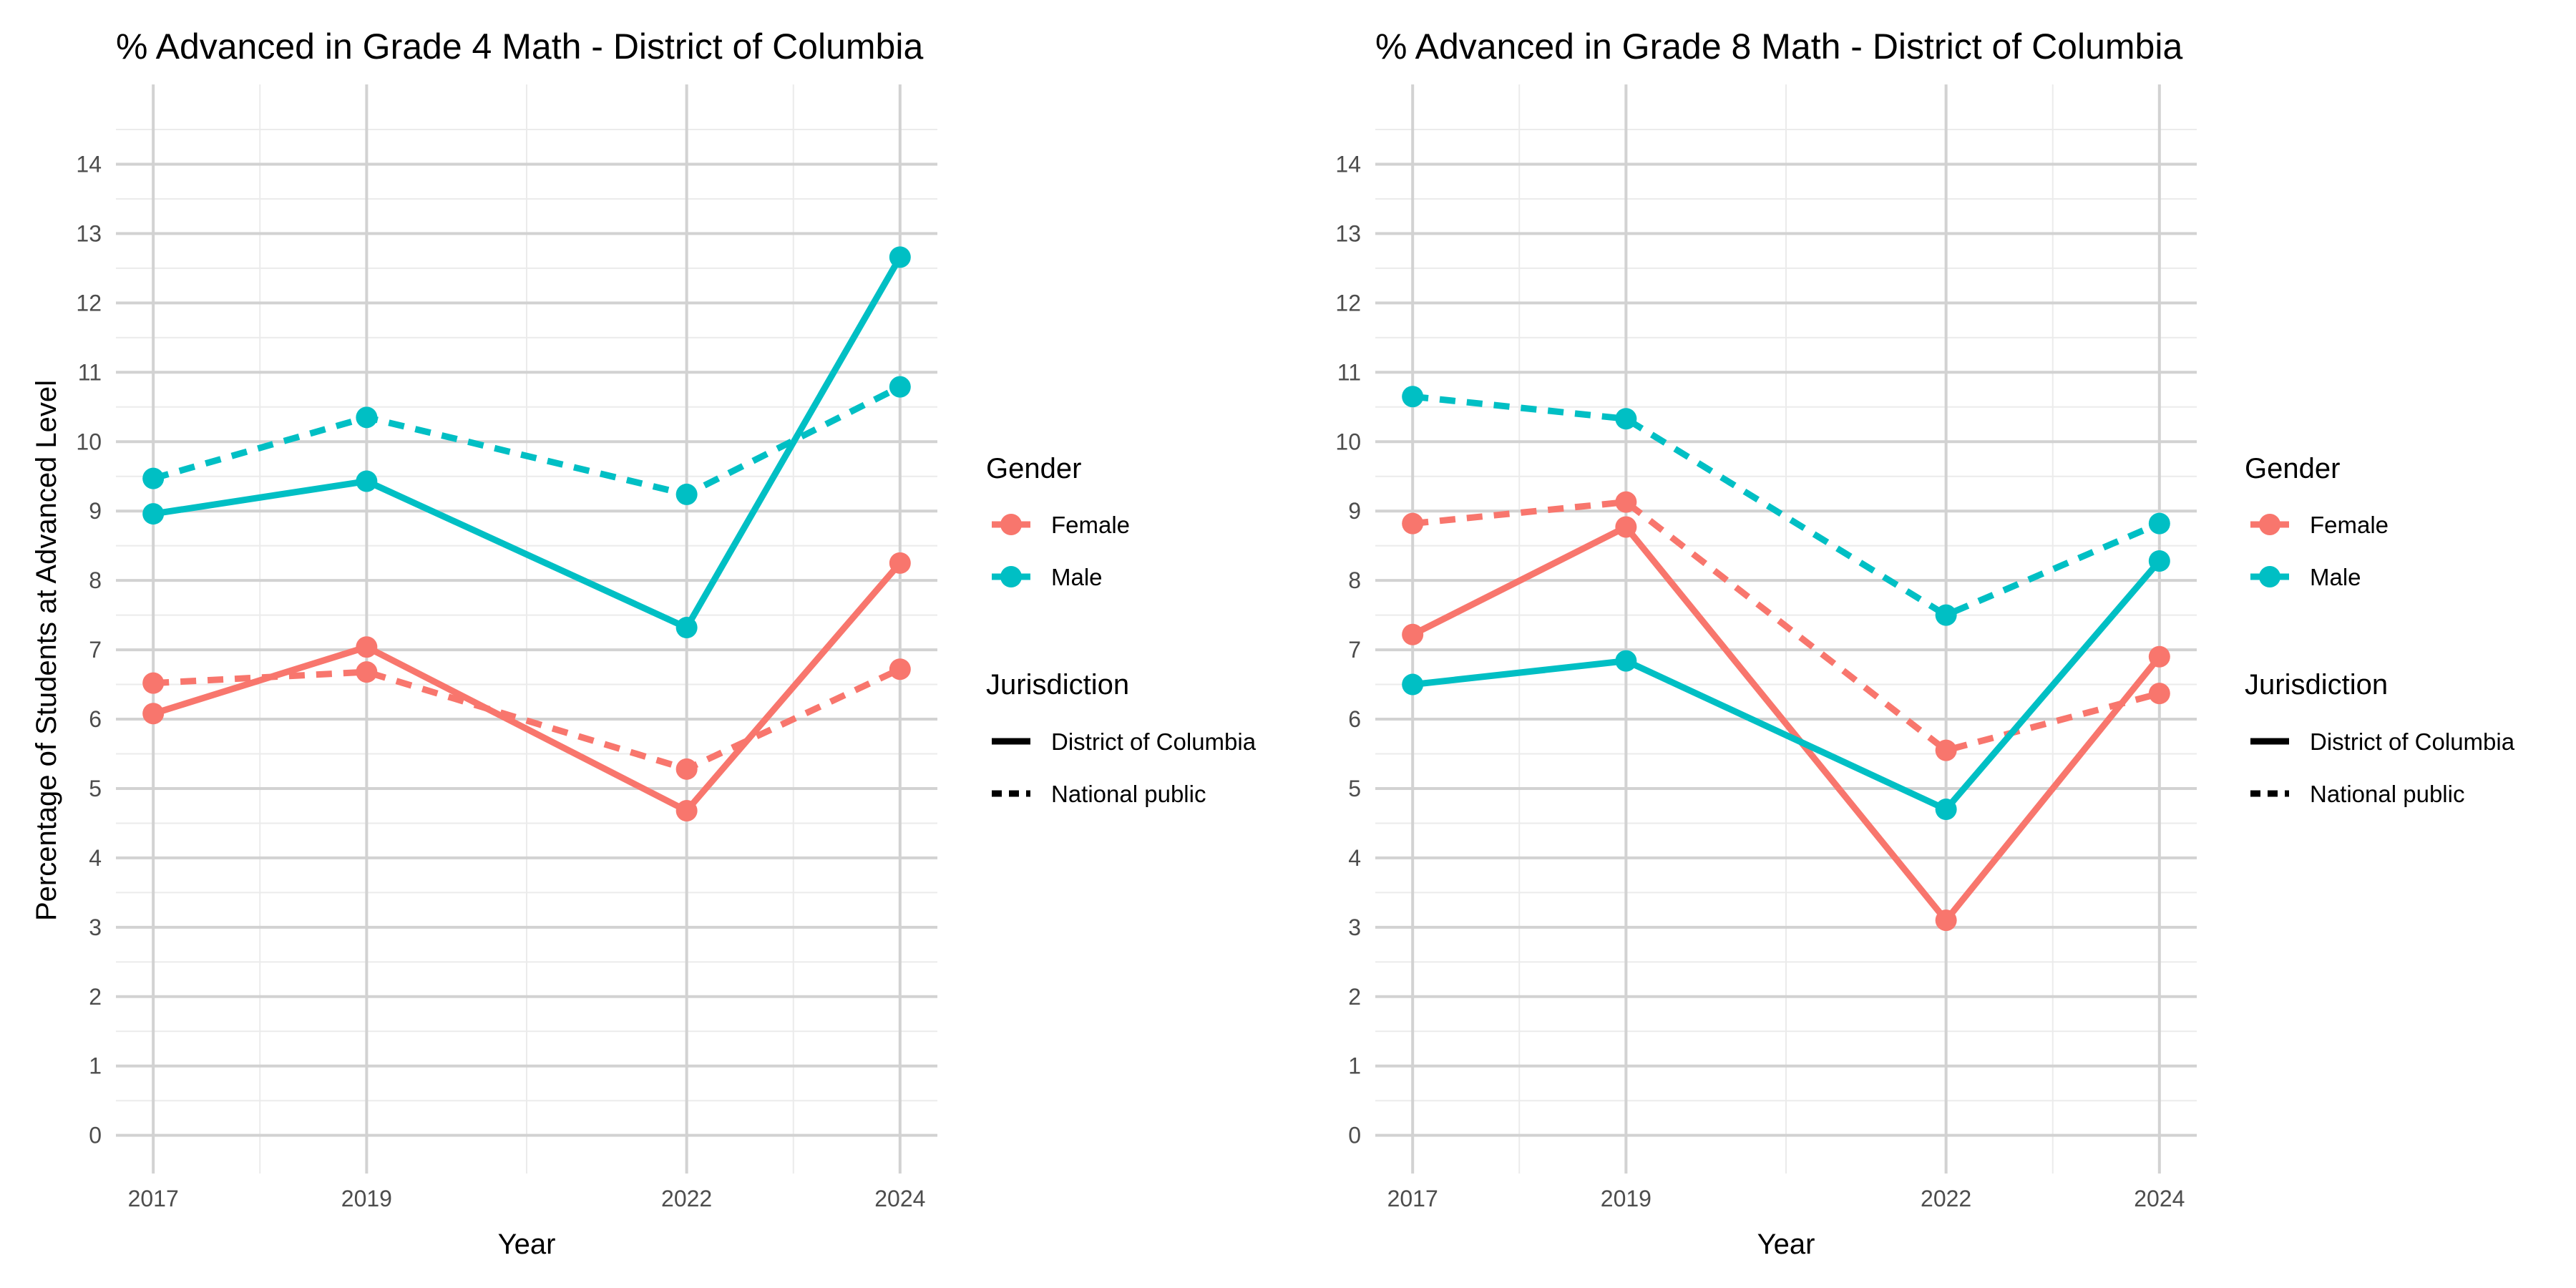 The image size is (2576, 1288). I want to click on x-tick-label: 2022, so click(1946, 1198).